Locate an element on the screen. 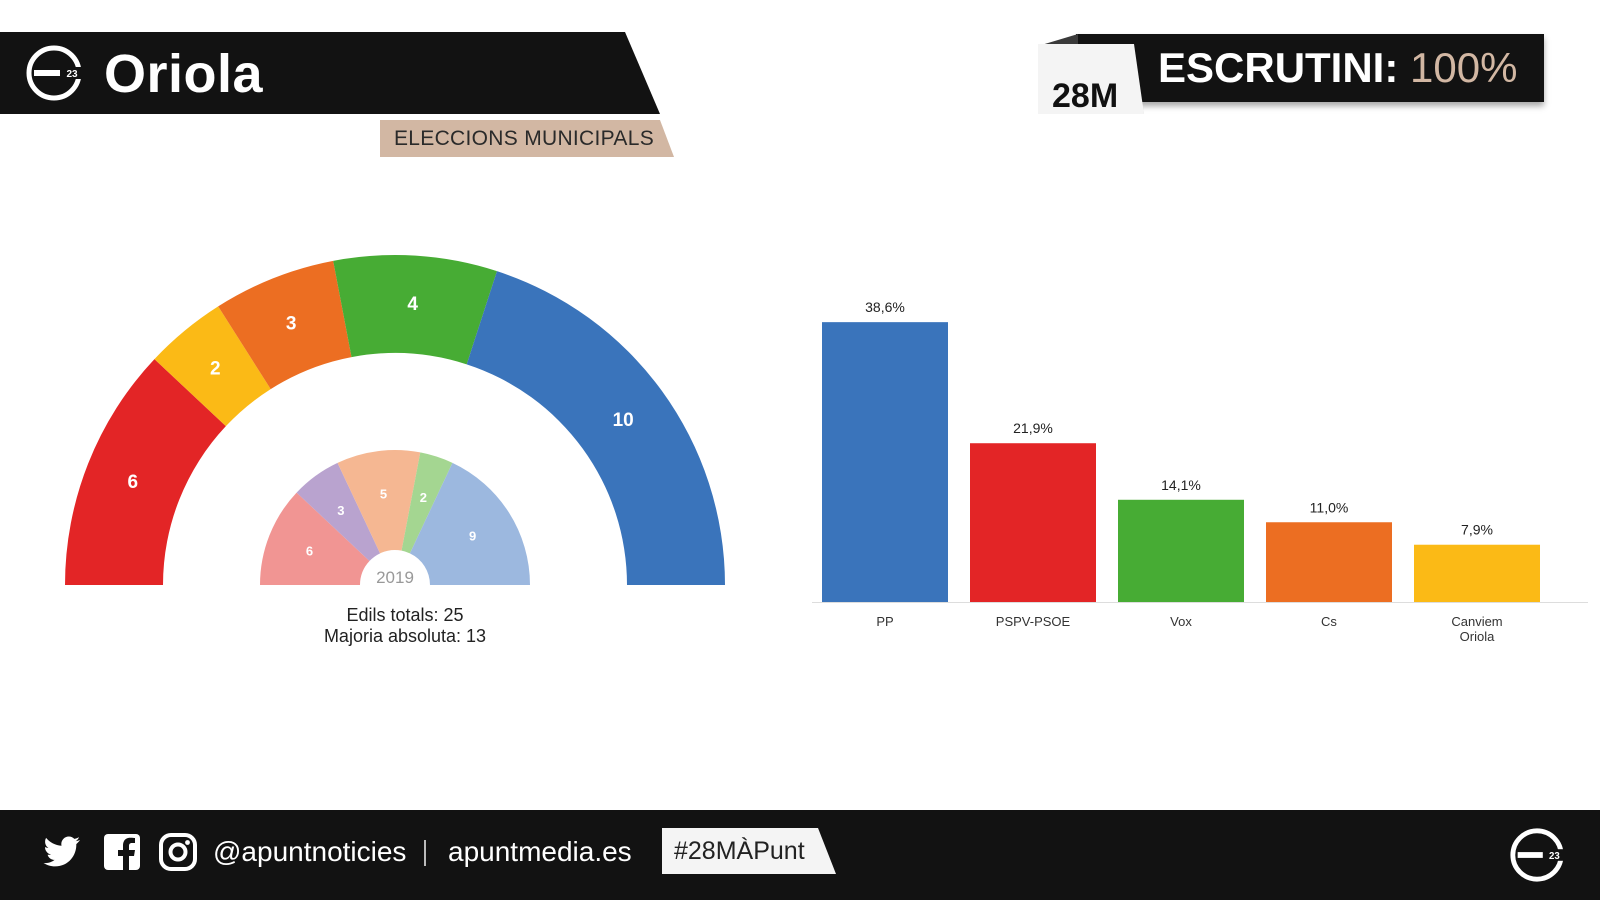 The height and width of the screenshot is (900, 1600). hemicycle-vox-segment is located at coordinates (415, 310).